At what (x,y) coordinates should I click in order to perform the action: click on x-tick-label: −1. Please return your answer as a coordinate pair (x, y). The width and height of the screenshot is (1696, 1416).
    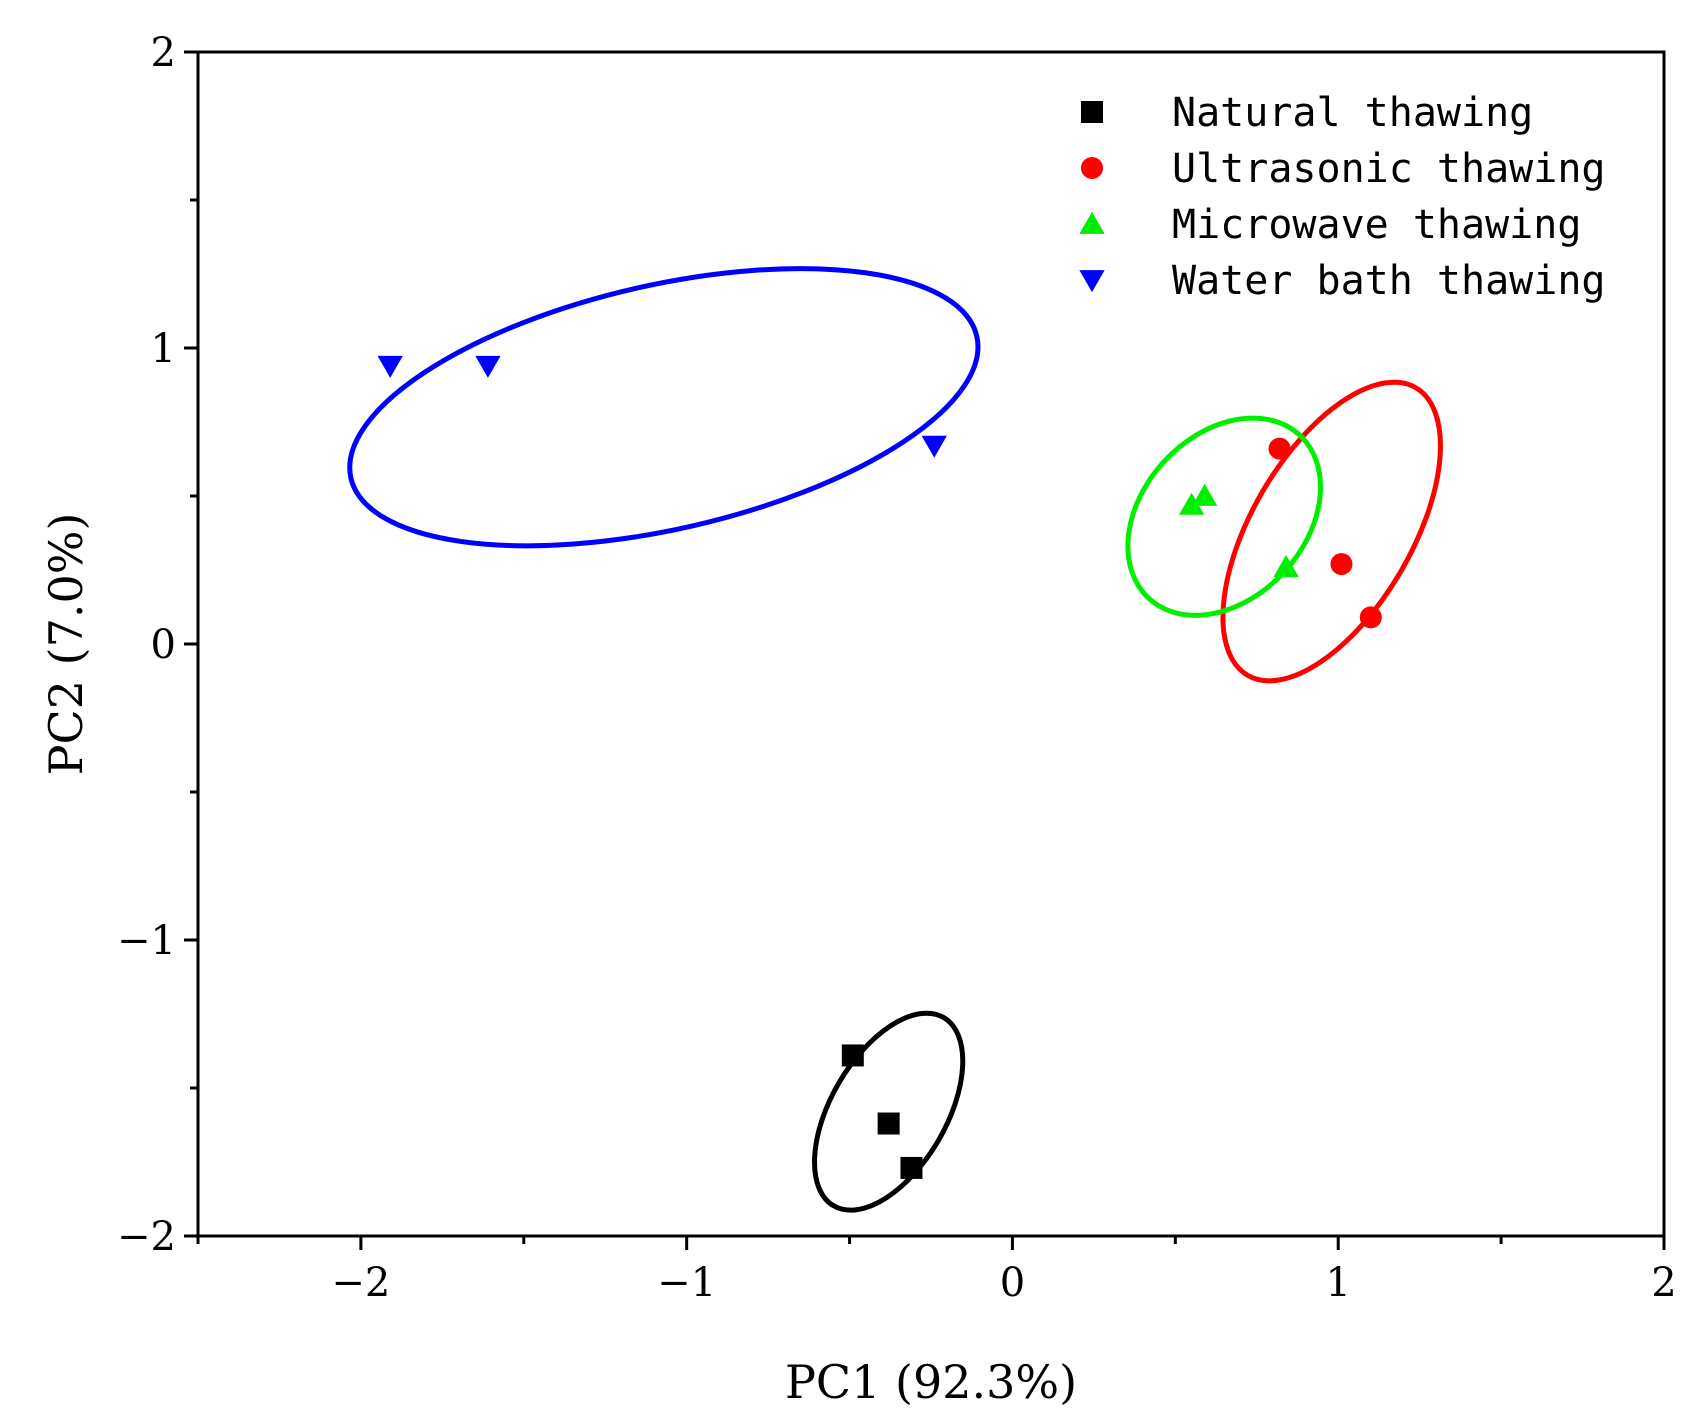
    Looking at the image, I should click on (686, 1283).